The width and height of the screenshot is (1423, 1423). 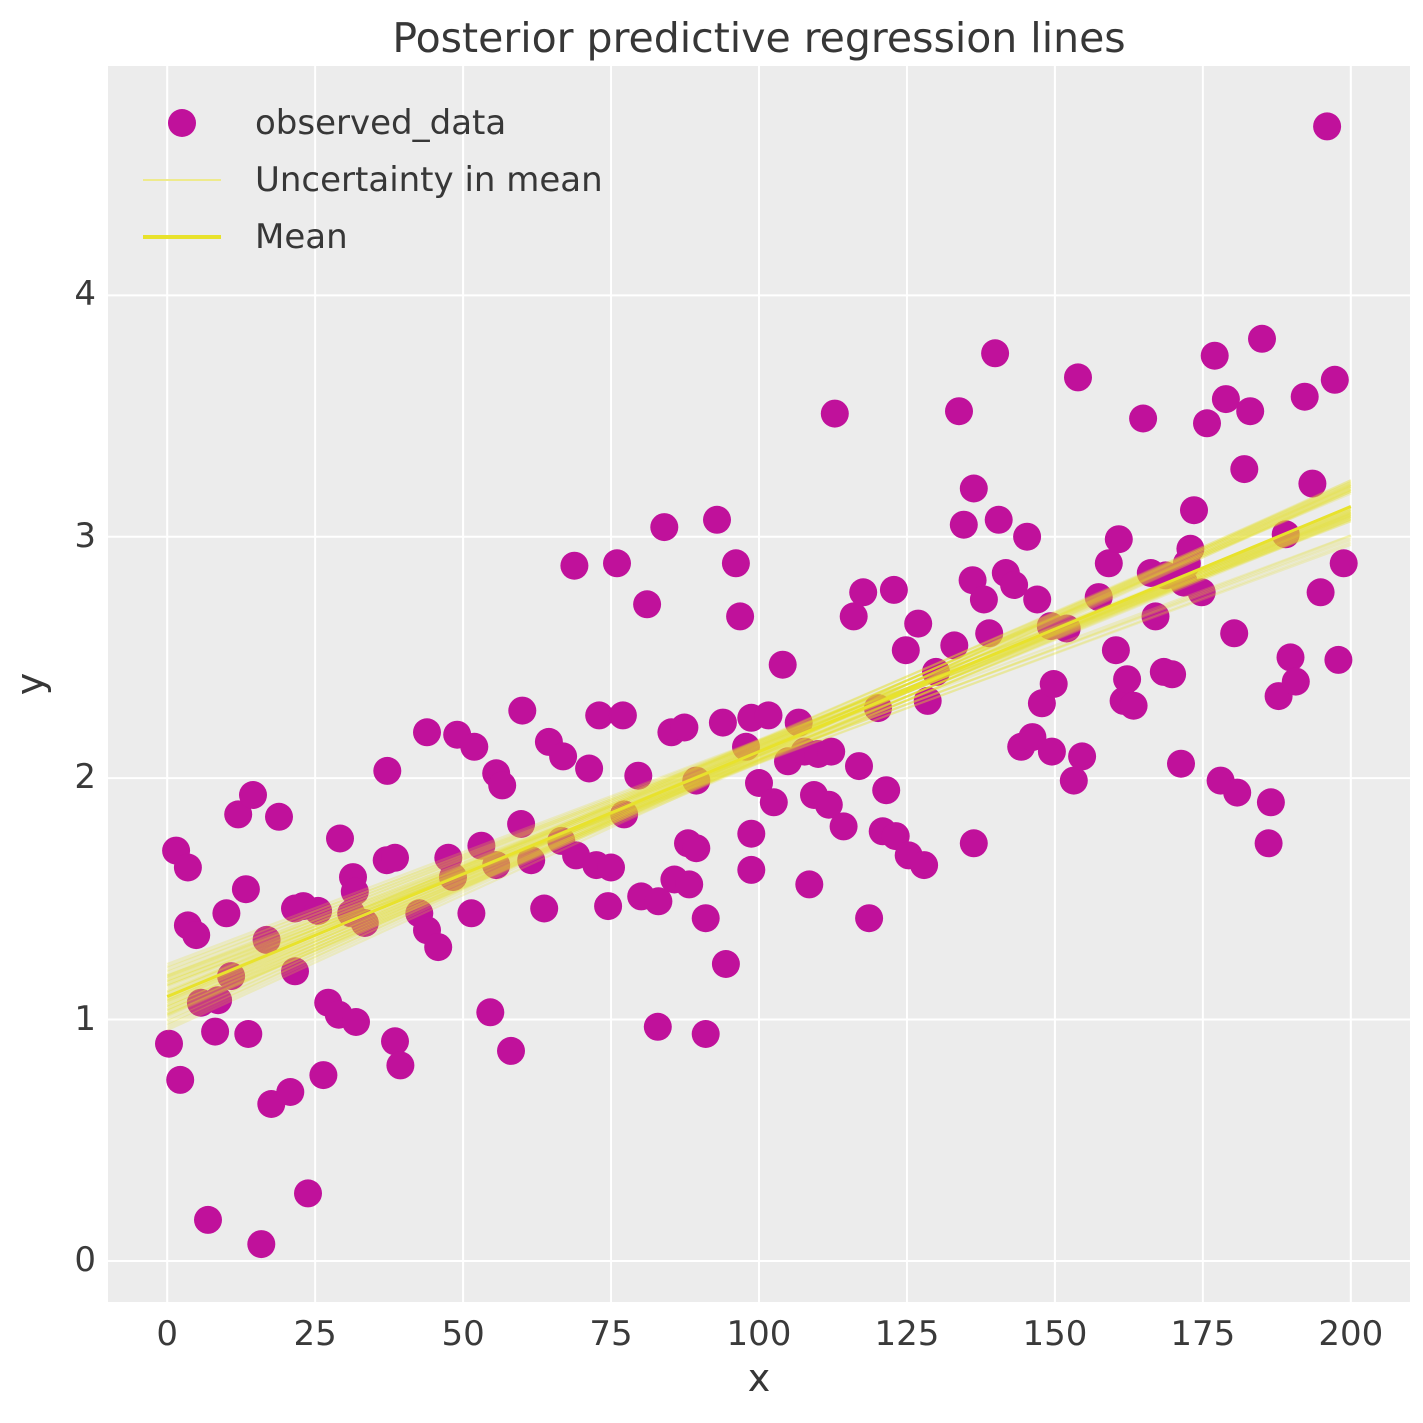 What do you see at coordinates (301, 237) in the screenshot?
I see `legend-label: Mean` at bounding box center [301, 237].